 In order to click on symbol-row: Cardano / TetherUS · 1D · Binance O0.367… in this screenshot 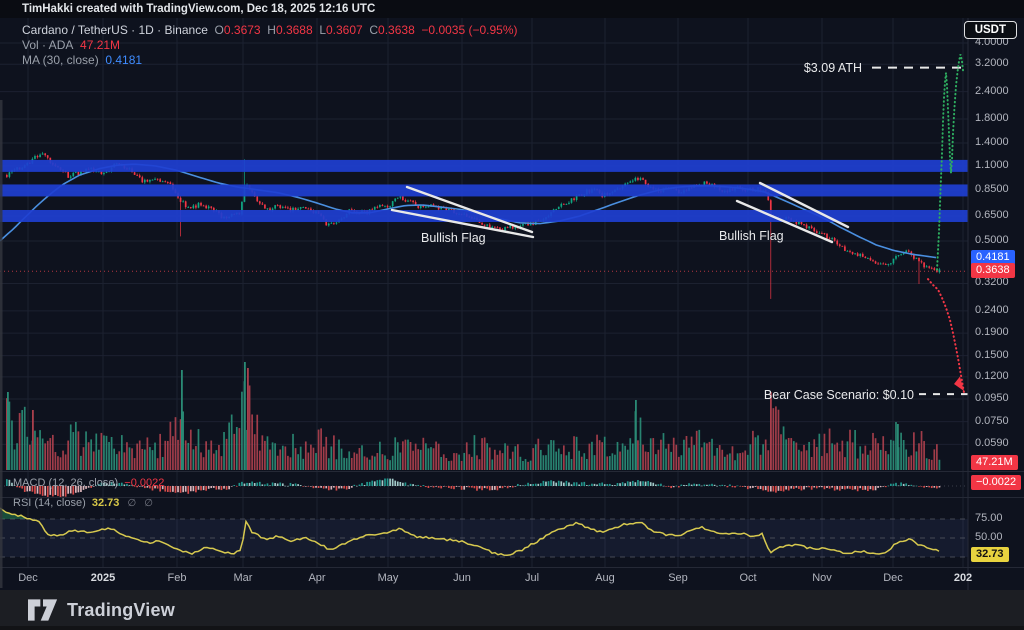, I will do `click(270, 30)`.